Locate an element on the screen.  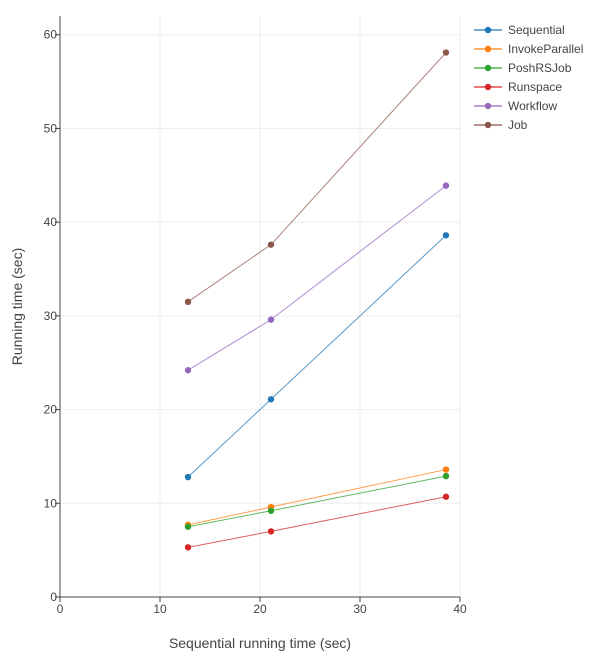
legend-label-sequential: Sequential is located at coordinates (536, 30).